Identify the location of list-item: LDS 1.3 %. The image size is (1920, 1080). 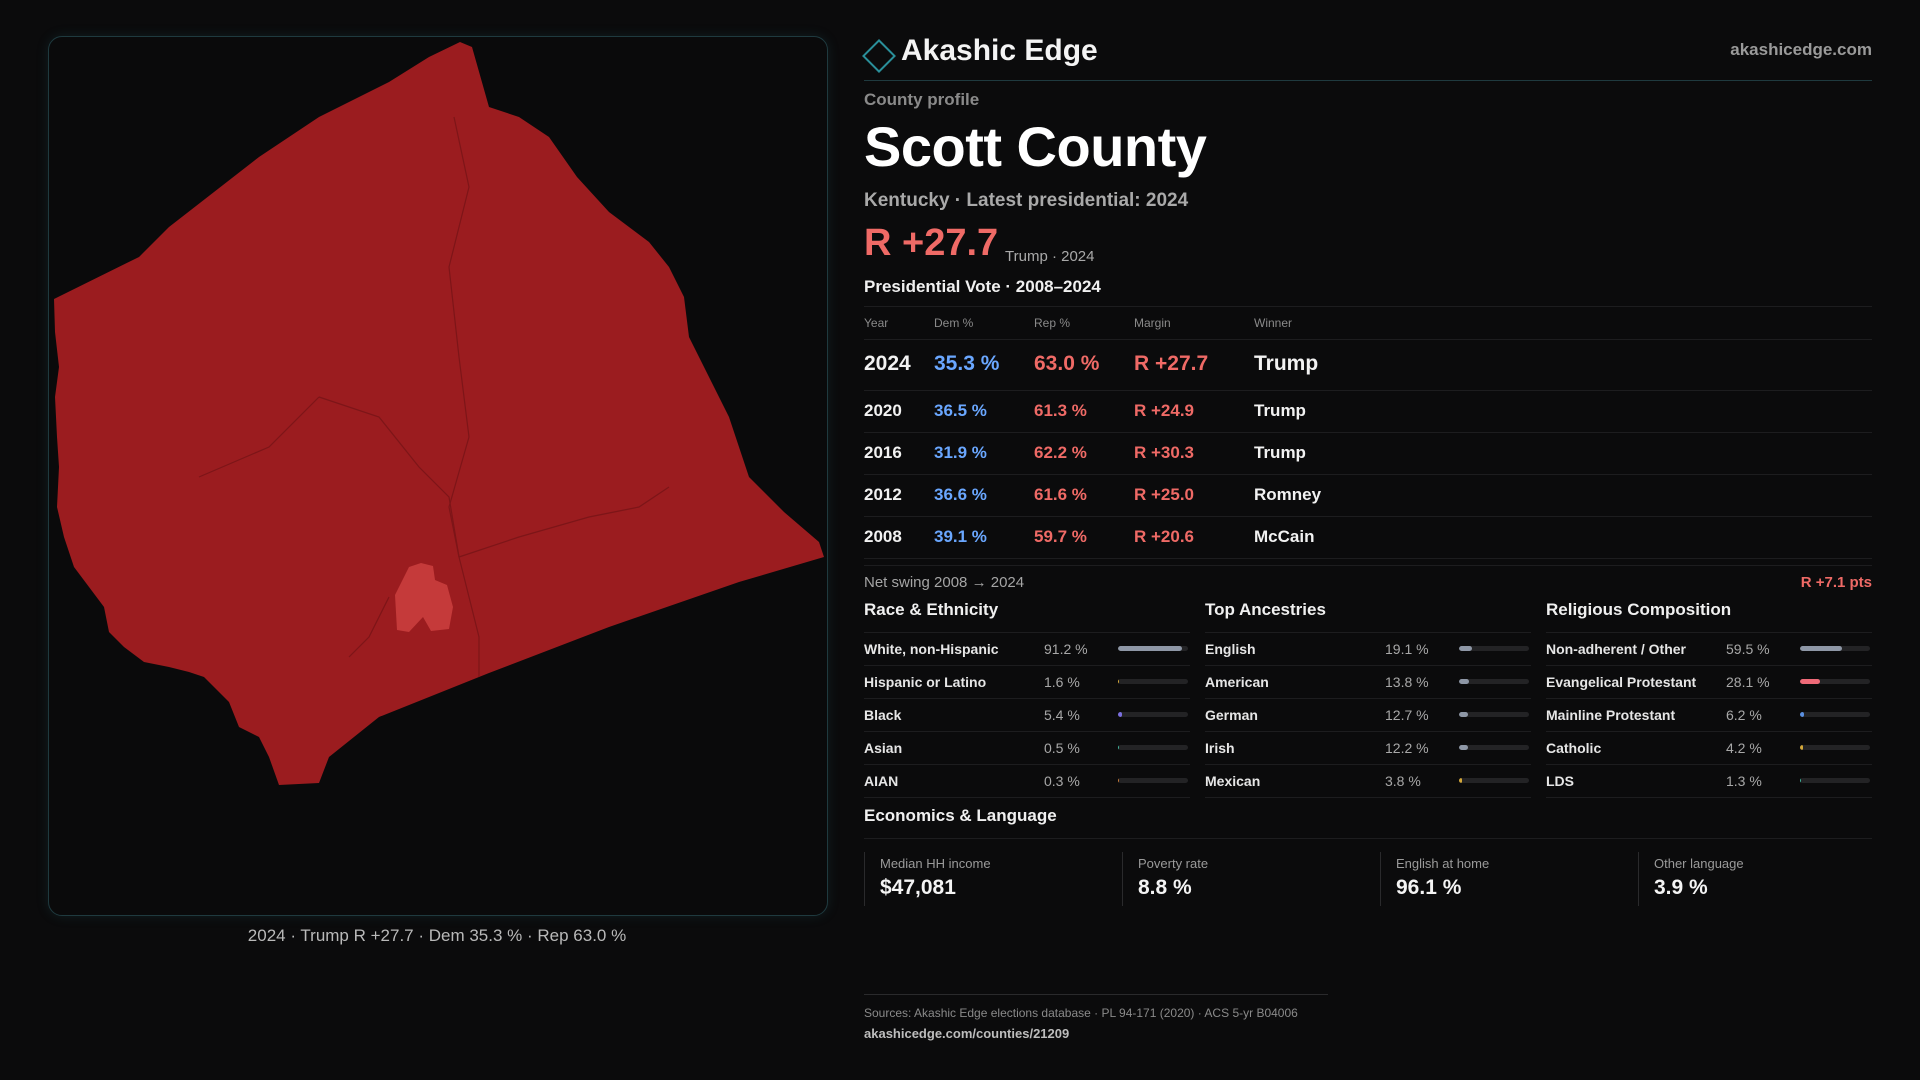
(1709, 781).